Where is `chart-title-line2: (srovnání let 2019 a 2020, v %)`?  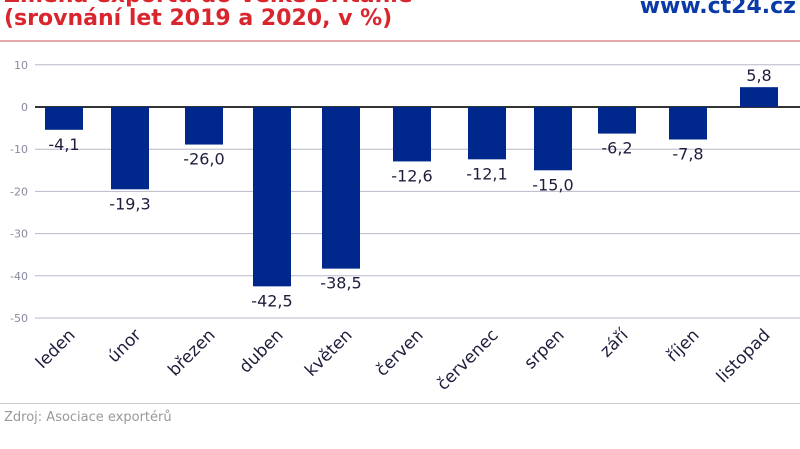 chart-title-line2: (srovnání let 2019 a 2020, v %) is located at coordinates (198, 18).